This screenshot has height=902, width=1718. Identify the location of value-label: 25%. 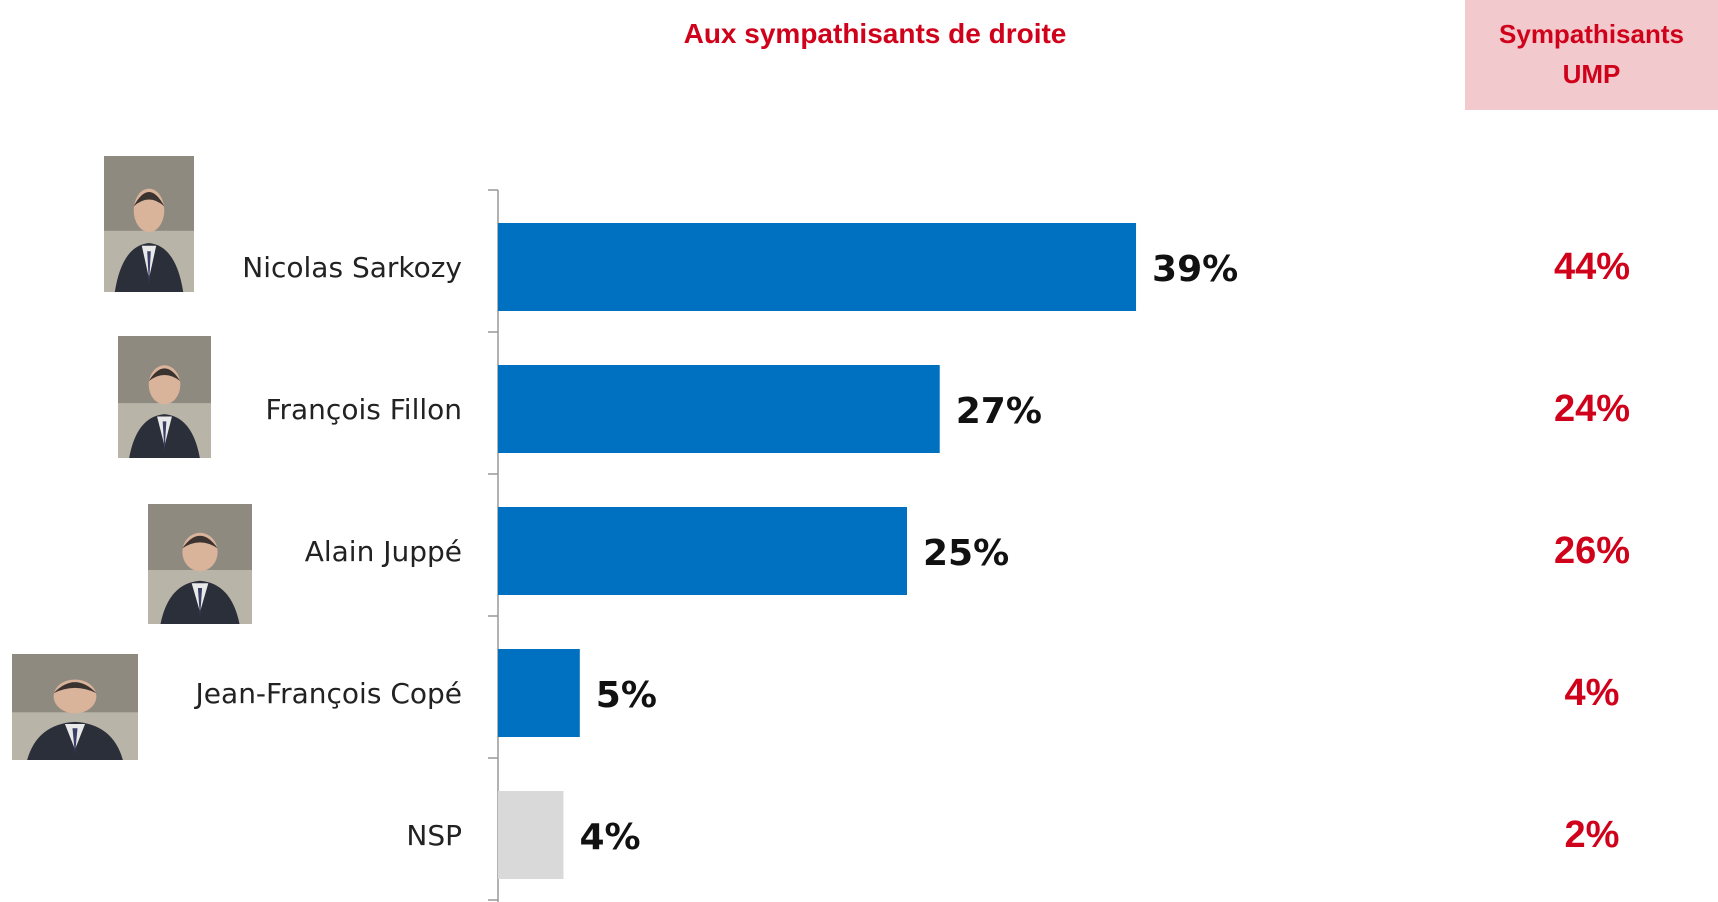
(966, 553).